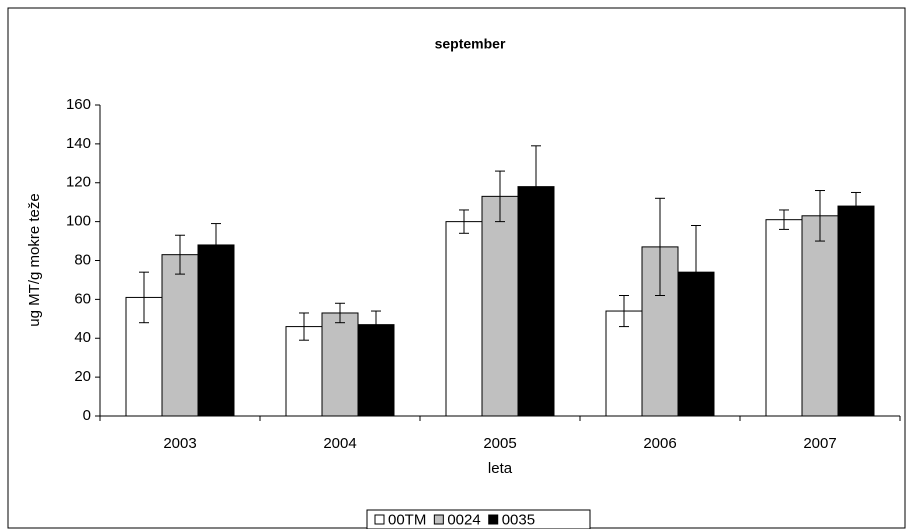 This screenshot has width=908, height=529. I want to click on y-tick-label: 80, so click(82, 259).